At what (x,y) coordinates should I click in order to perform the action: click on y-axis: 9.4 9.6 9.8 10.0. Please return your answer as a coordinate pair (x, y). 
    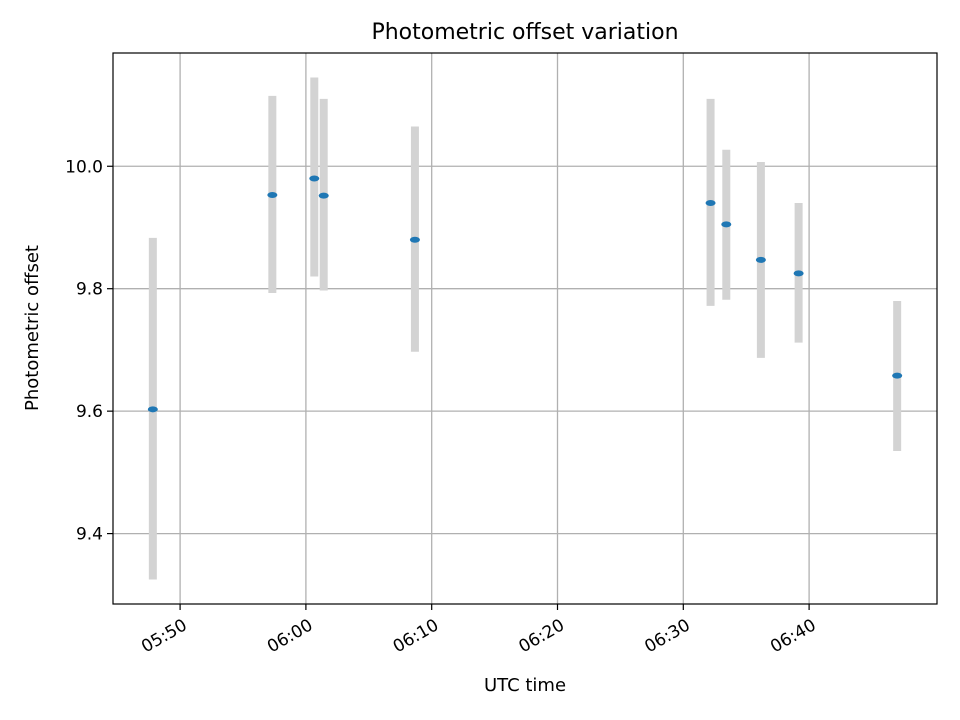
    Looking at the image, I should click on (89, 351).